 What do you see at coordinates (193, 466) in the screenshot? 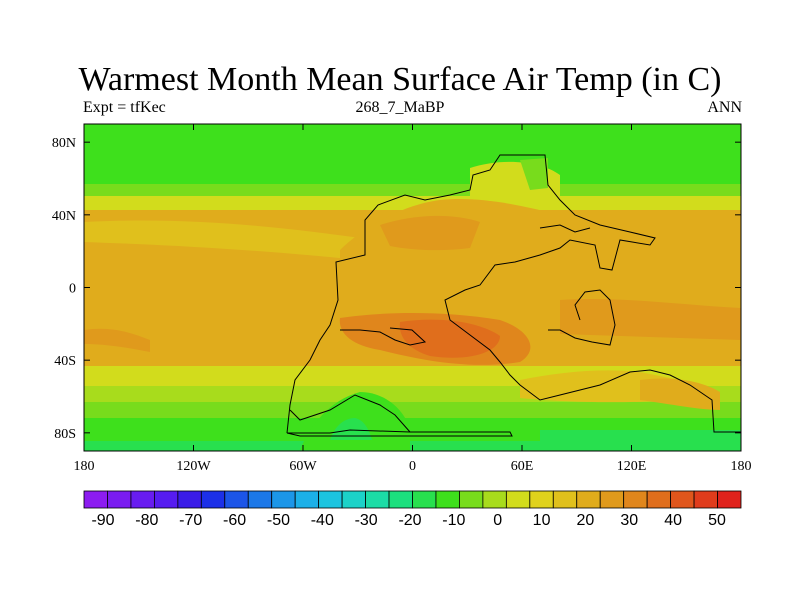
I see `lon-tick-label: 120W` at bounding box center [193, 466].